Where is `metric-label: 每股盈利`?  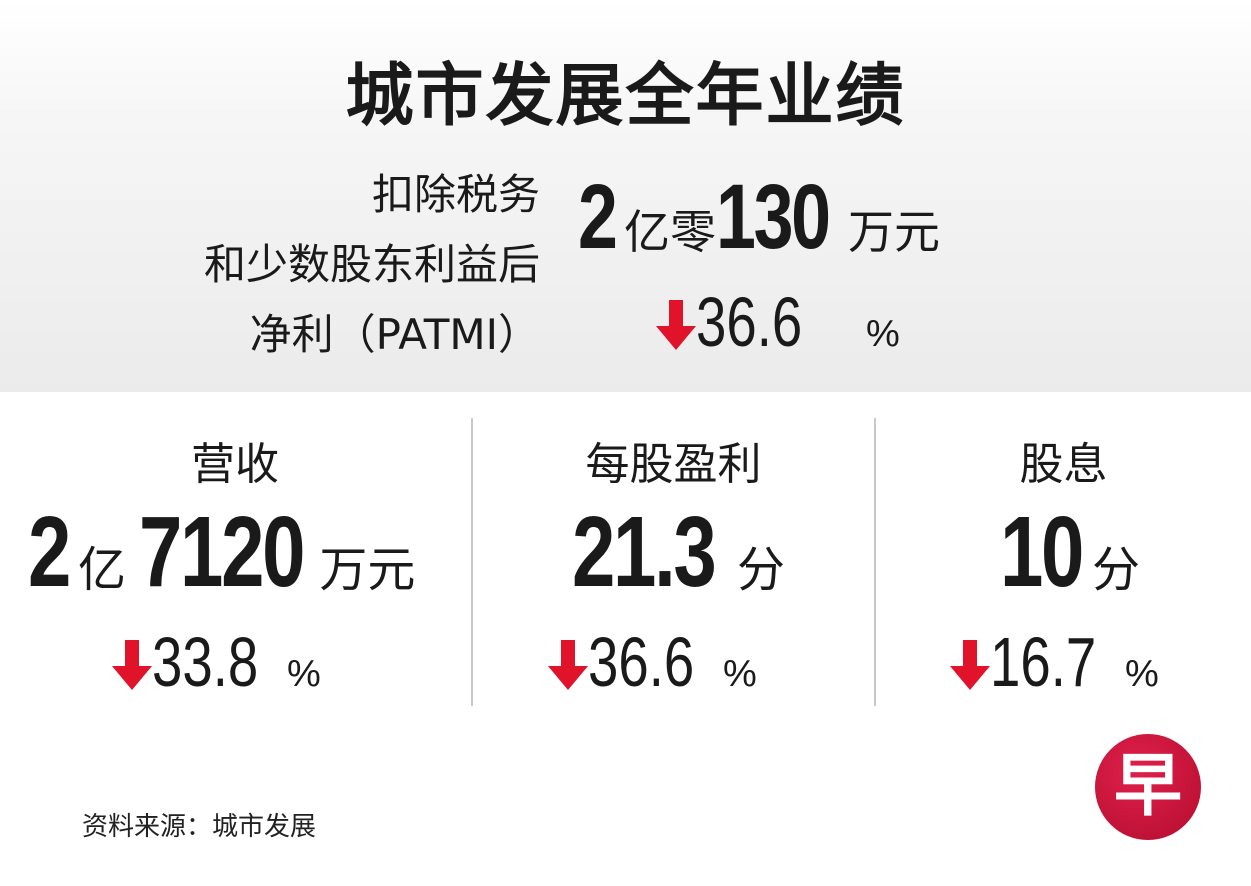
metric-label: 每股盈利 is located at coordinates (673, 464).